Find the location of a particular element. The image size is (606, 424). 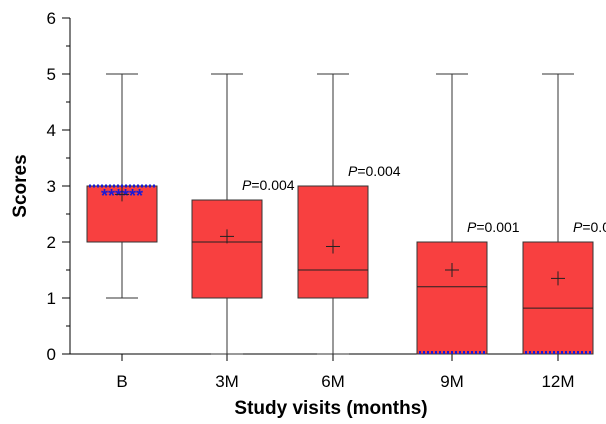

y-tick-label-3: 3 is located at coordinates (51, 186).